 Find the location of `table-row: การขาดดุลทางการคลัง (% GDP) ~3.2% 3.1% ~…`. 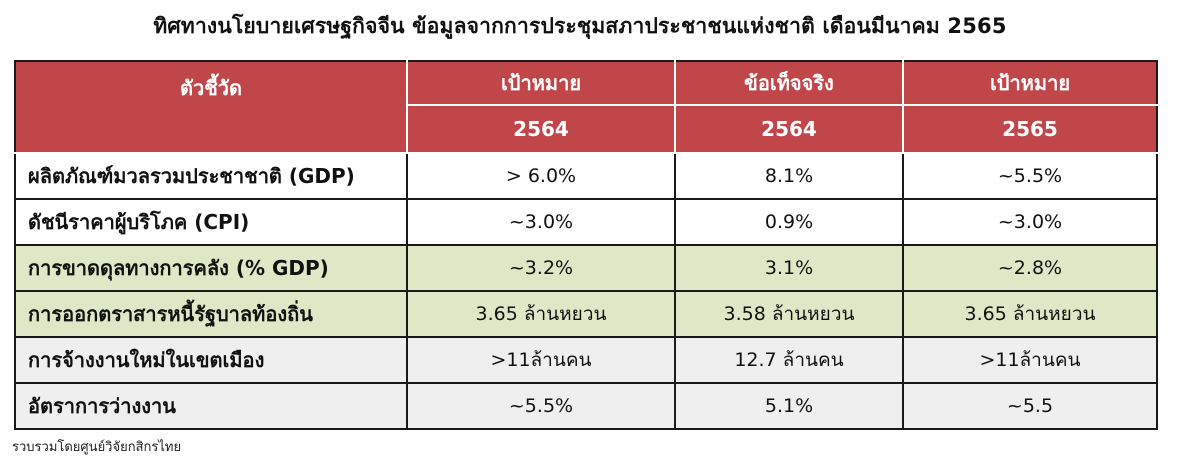

table-row: การขาดดุลทางการคลัง (% GDP) ~3.2% 3.1% ~… is located at coordinates (586, 268).